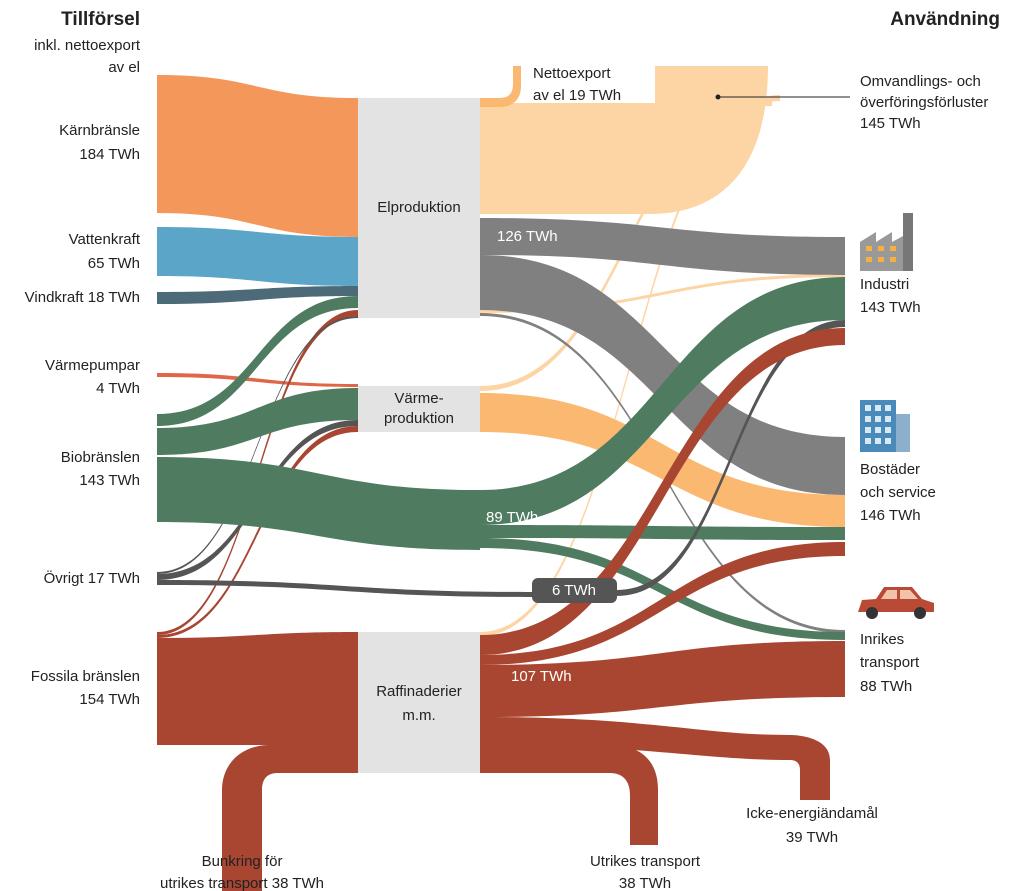 This screenshot has height=891, width=1014. What do you see at coordinates (105, 239) in the screenshot?
I see `source-label: Vattenkraft` at bounding box center [105, 239].